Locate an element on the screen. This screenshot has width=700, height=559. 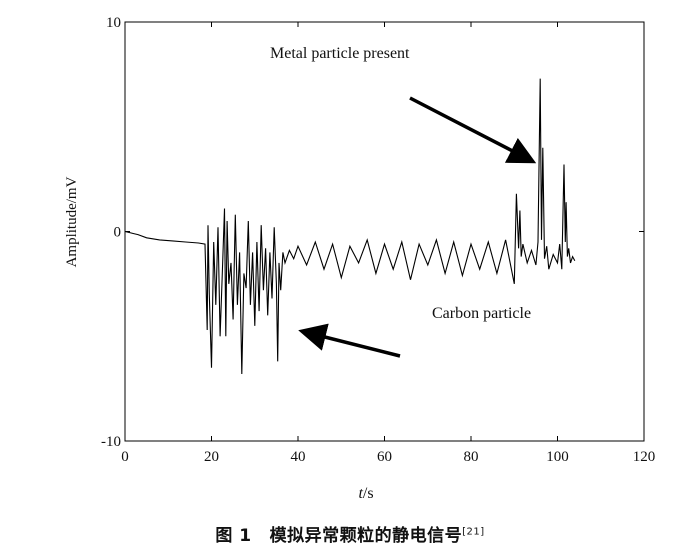
figure-caption: 图 1 模拟异常颗粒的静电信号[21] is located at coordinates (350, 533).